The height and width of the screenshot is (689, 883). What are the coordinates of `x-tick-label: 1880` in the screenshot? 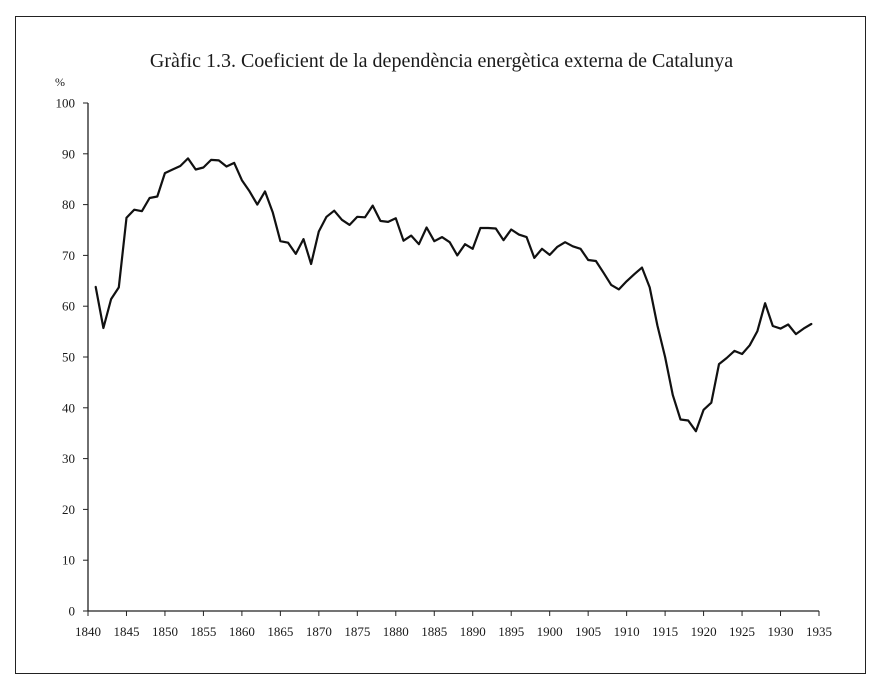 It's located at (396, 631).